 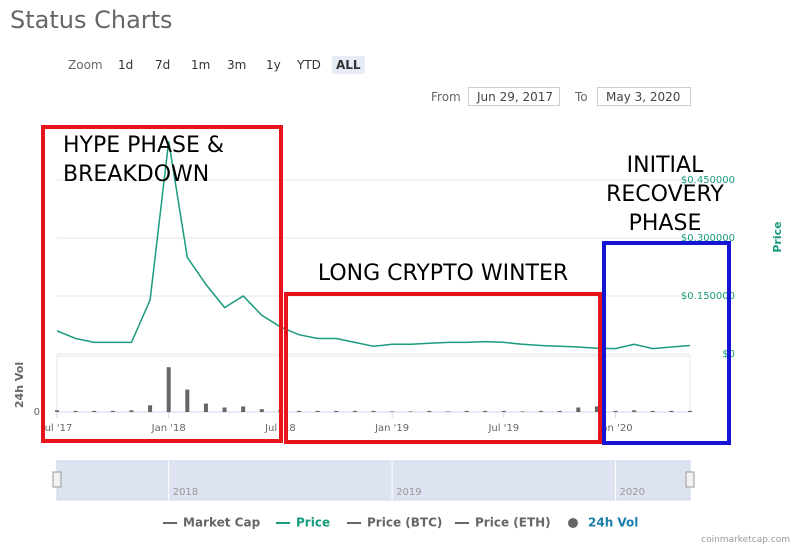 I want to click on x-tick-label: Jul '17, so click(x=57, y=428).